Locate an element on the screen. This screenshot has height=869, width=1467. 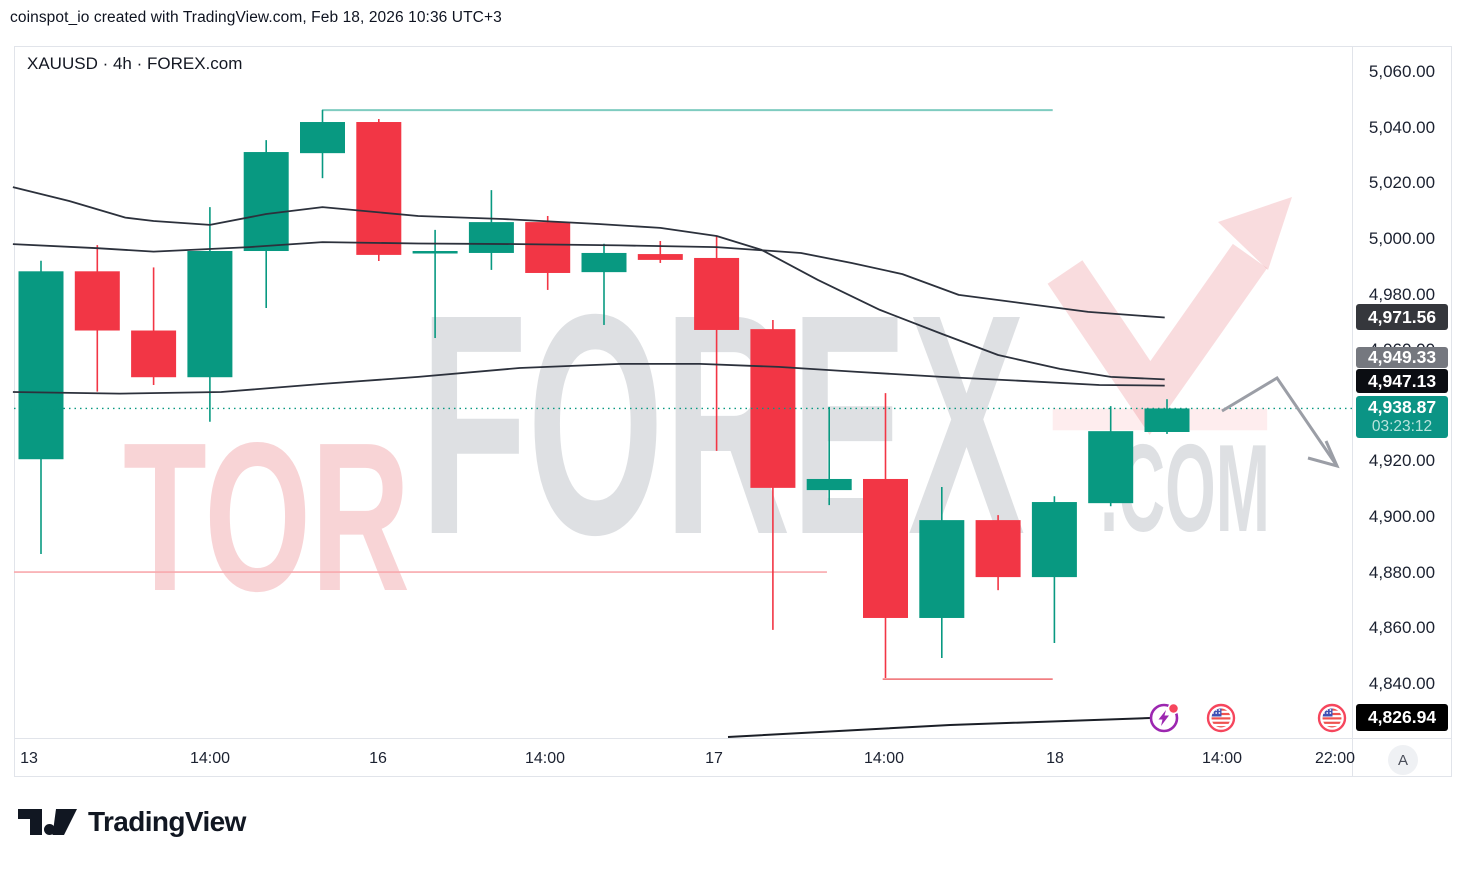
tradingview-logo-icon is located at coordinates (47, 822).